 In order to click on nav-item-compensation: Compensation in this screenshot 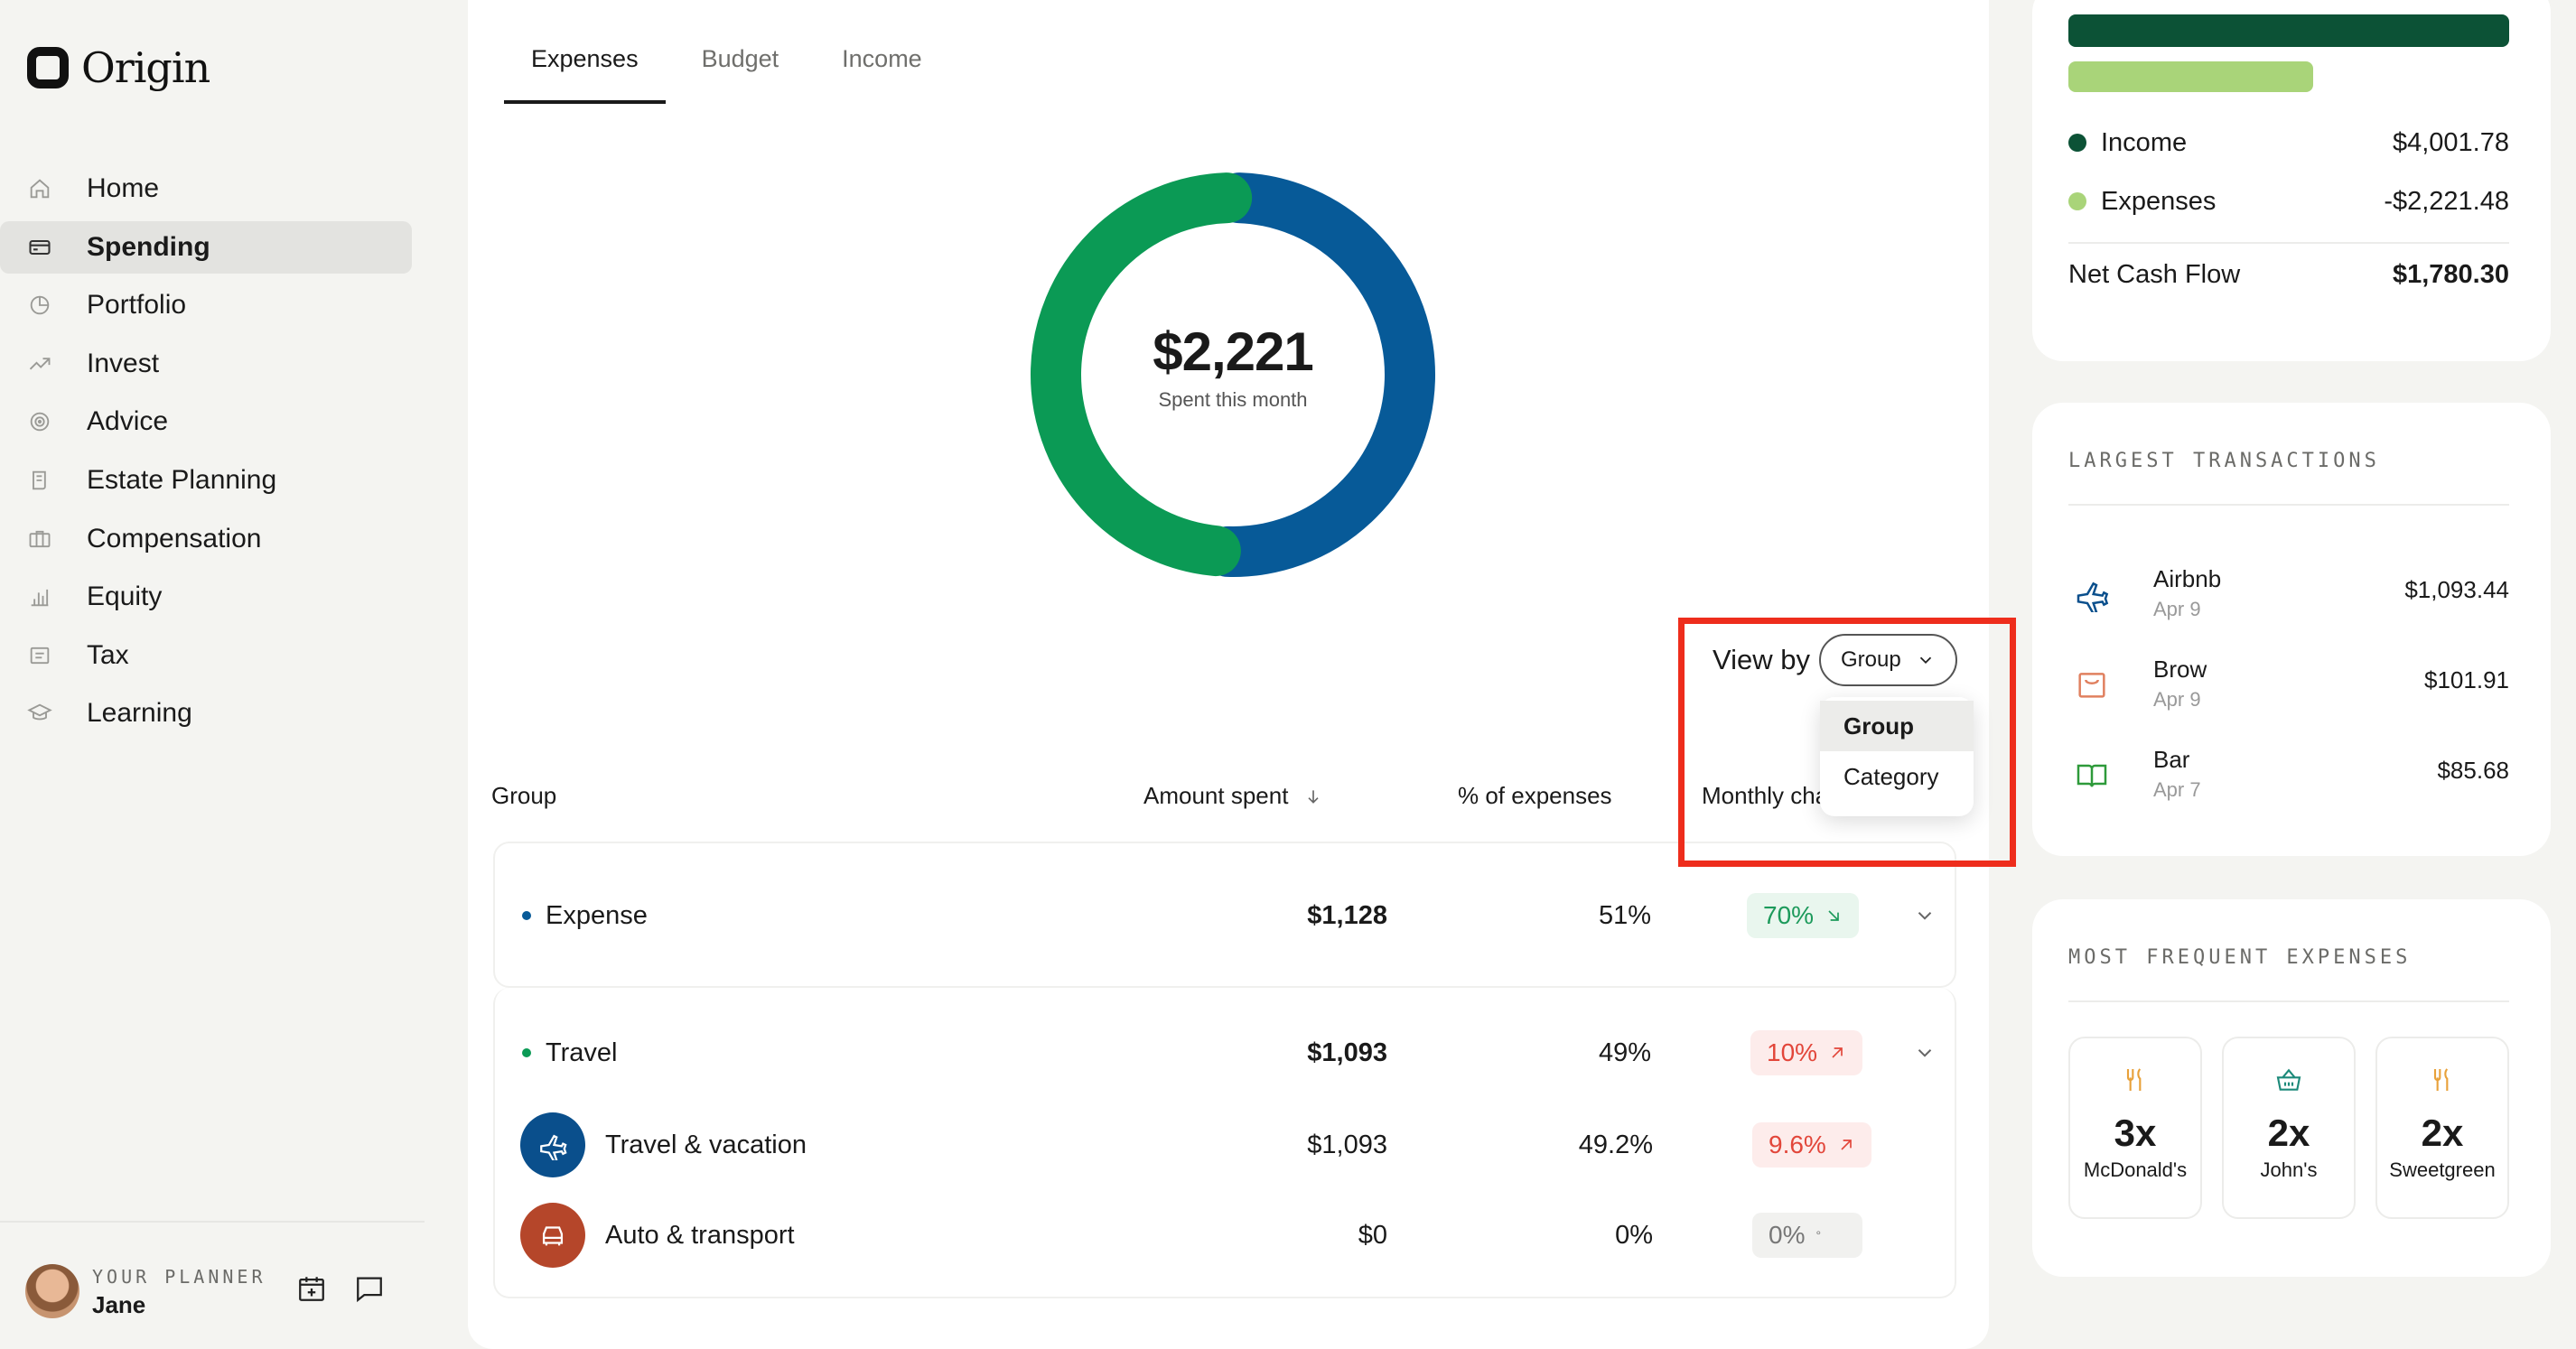, I will do `click(206, 539)`.